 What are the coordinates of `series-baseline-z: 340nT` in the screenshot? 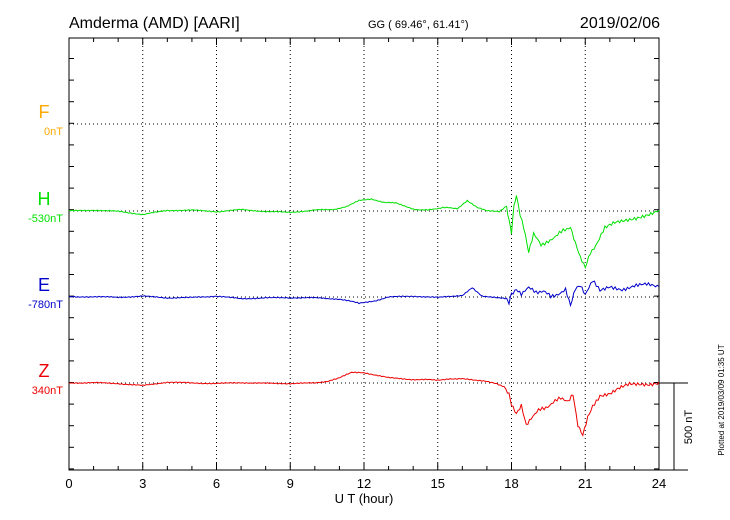 It's located at (47, 391).